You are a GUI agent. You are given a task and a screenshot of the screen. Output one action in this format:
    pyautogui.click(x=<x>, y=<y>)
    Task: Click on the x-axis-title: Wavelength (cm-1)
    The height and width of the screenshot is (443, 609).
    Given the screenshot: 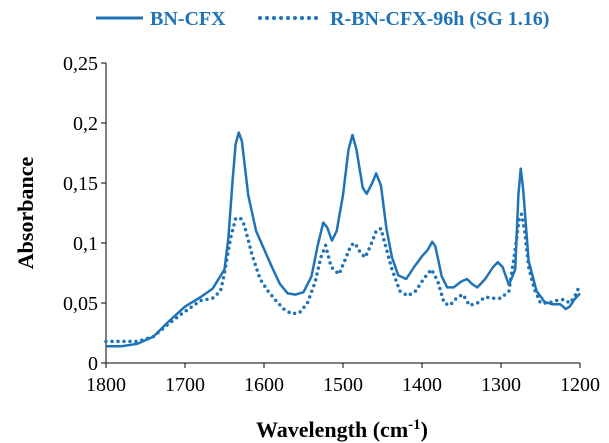 What is the action you would take?
    pyautogui.click(x=342, y=429)
    